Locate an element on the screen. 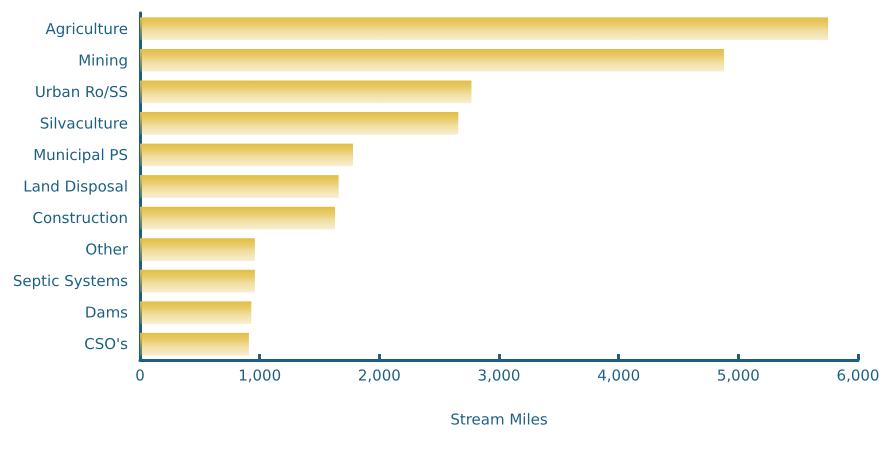 Image resolution: width=891 pixels, height=450 pixels. y-tick-label: Septic Systems is located at coordinates (70, 281).